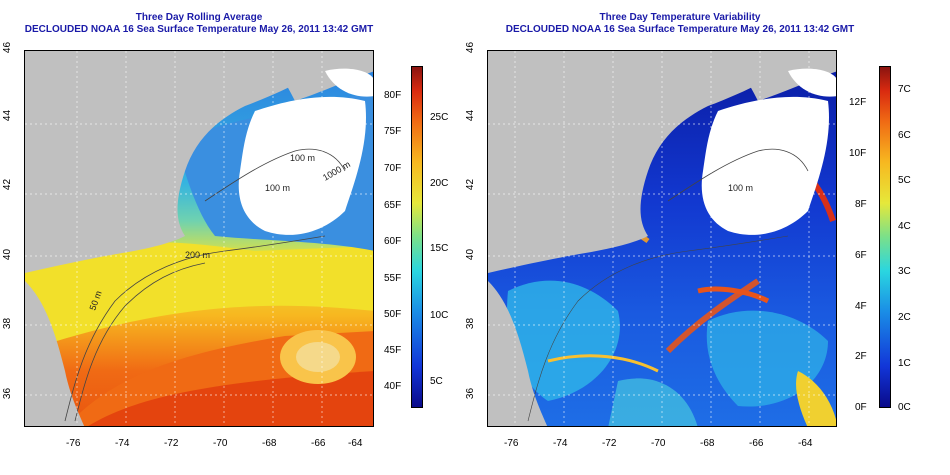 The image size is (950, 475). I want to click on colorbar-f-label: 60F, so click(393, 241).